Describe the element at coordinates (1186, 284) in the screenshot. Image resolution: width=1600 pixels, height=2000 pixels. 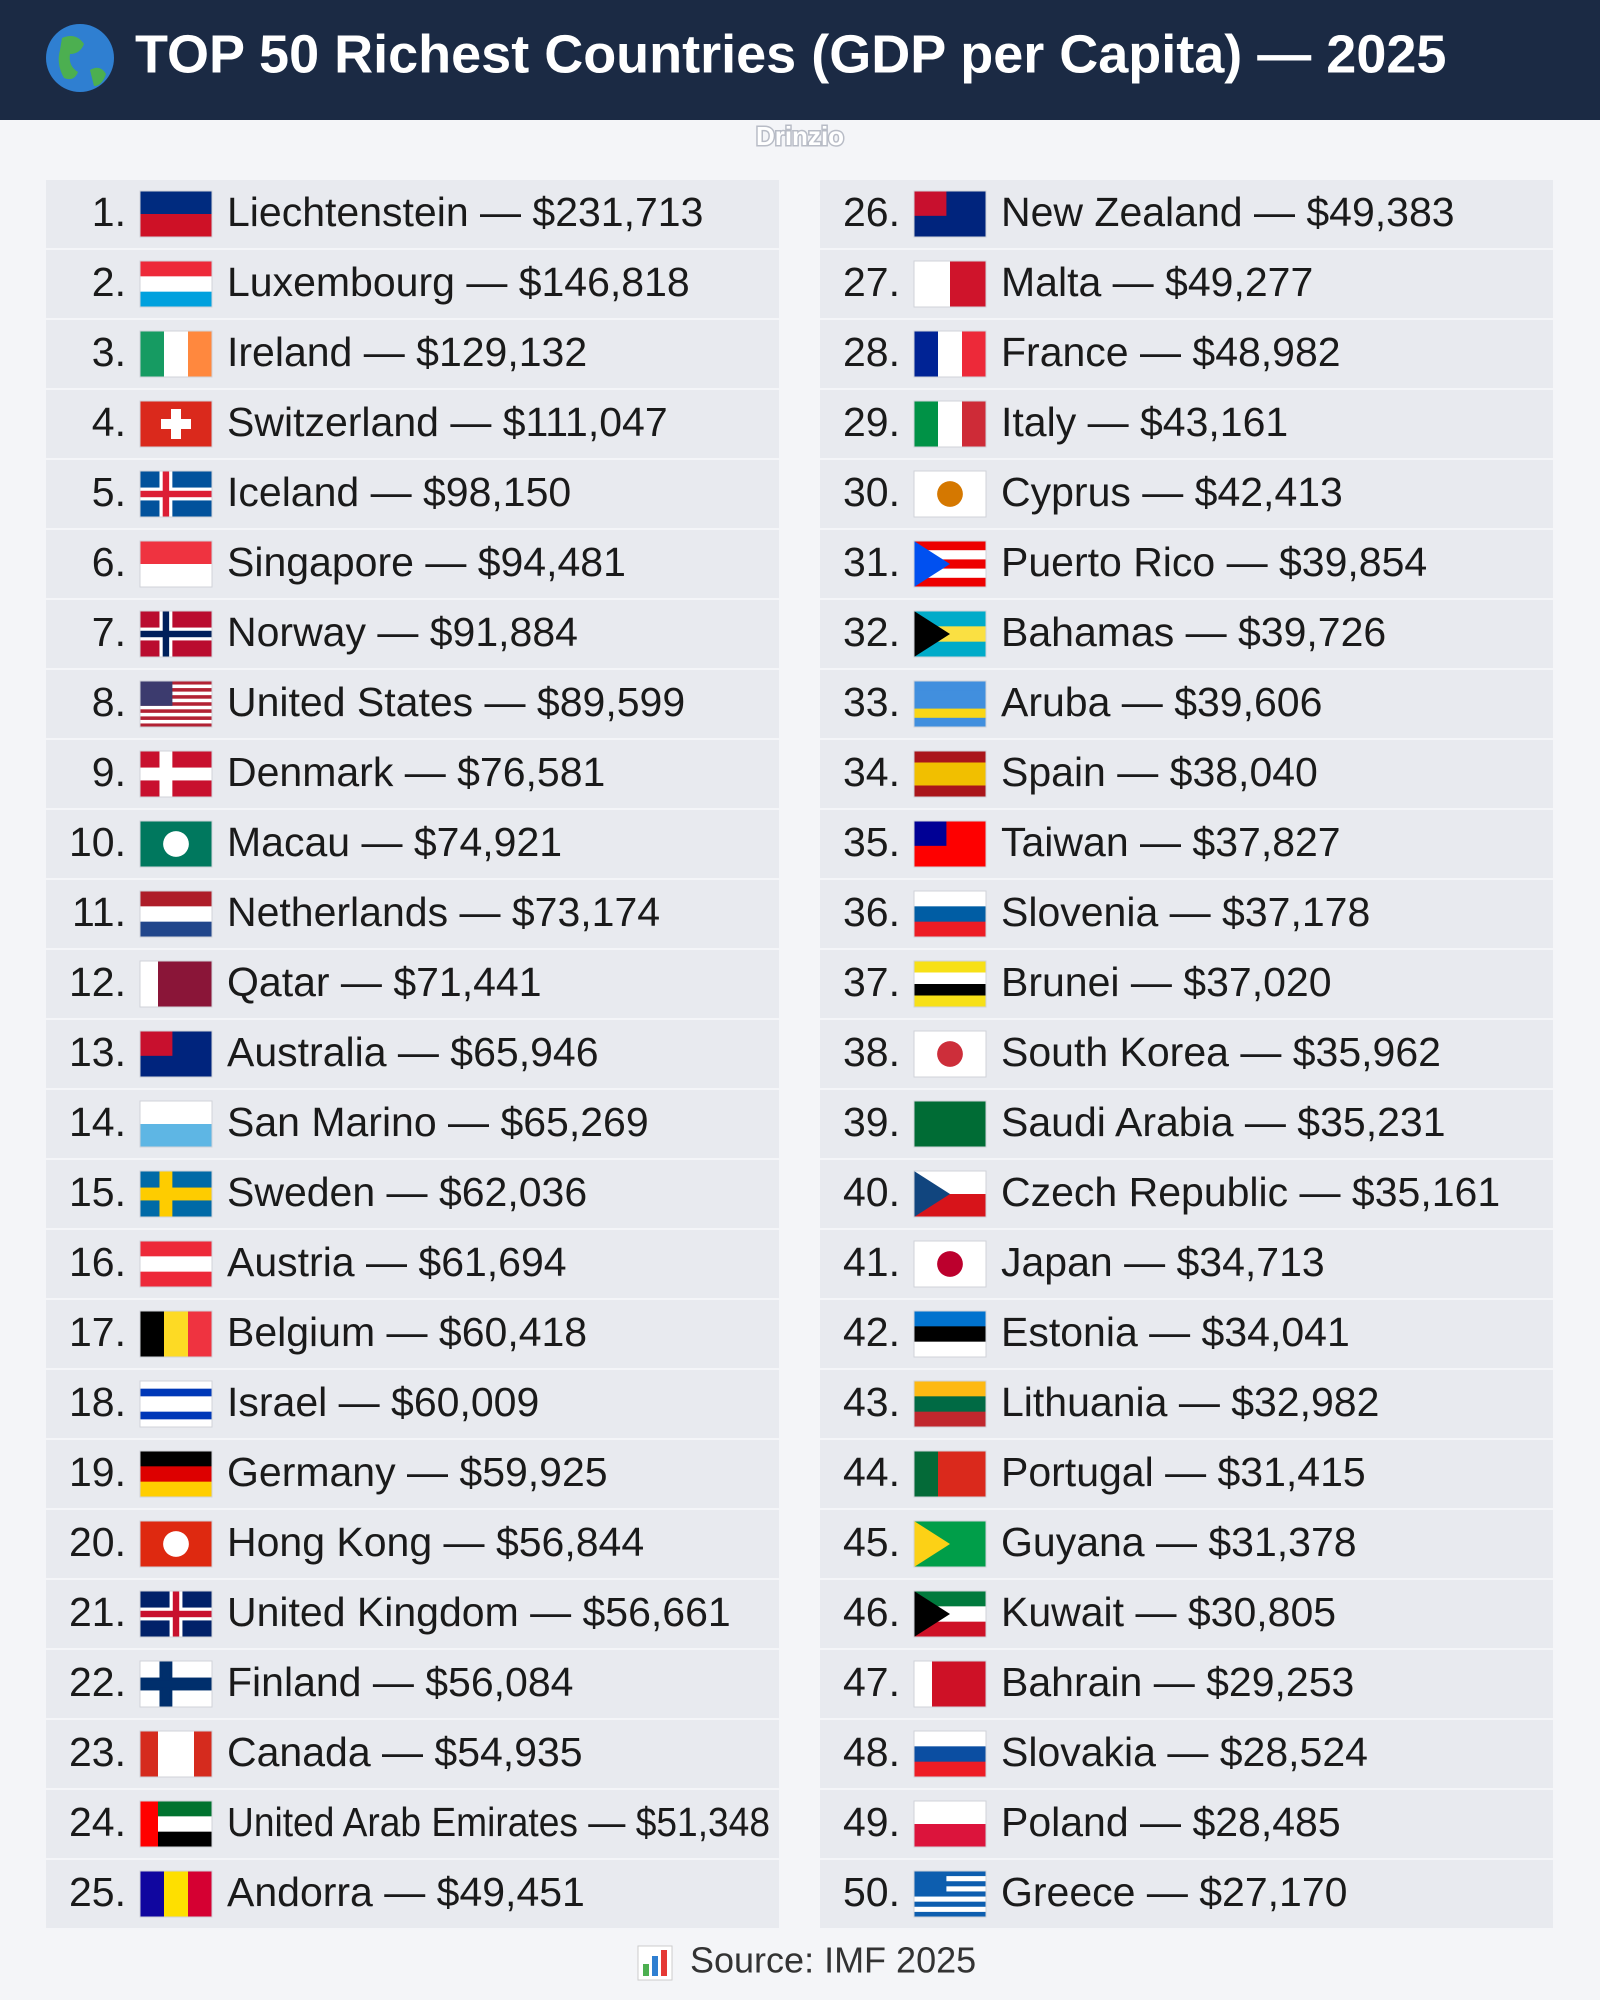
I see `list-row: 27. Malta — $49,277` at that location.